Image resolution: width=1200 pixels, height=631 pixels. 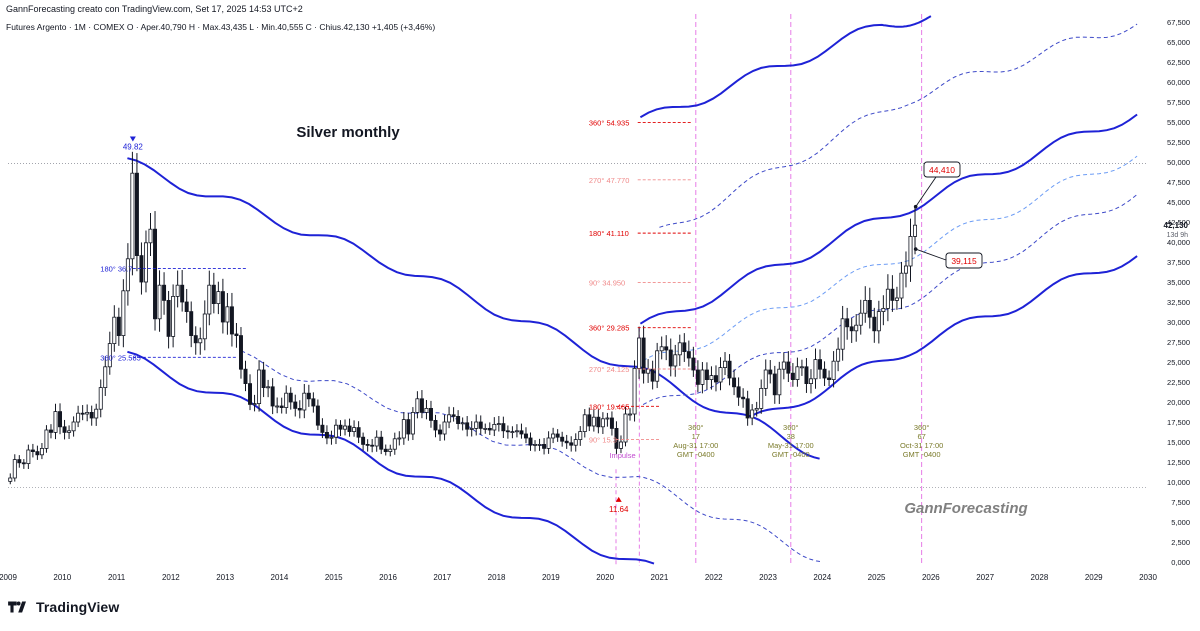 I want to click on y-tick-label: 62,500, so click(x=1178, y=62).